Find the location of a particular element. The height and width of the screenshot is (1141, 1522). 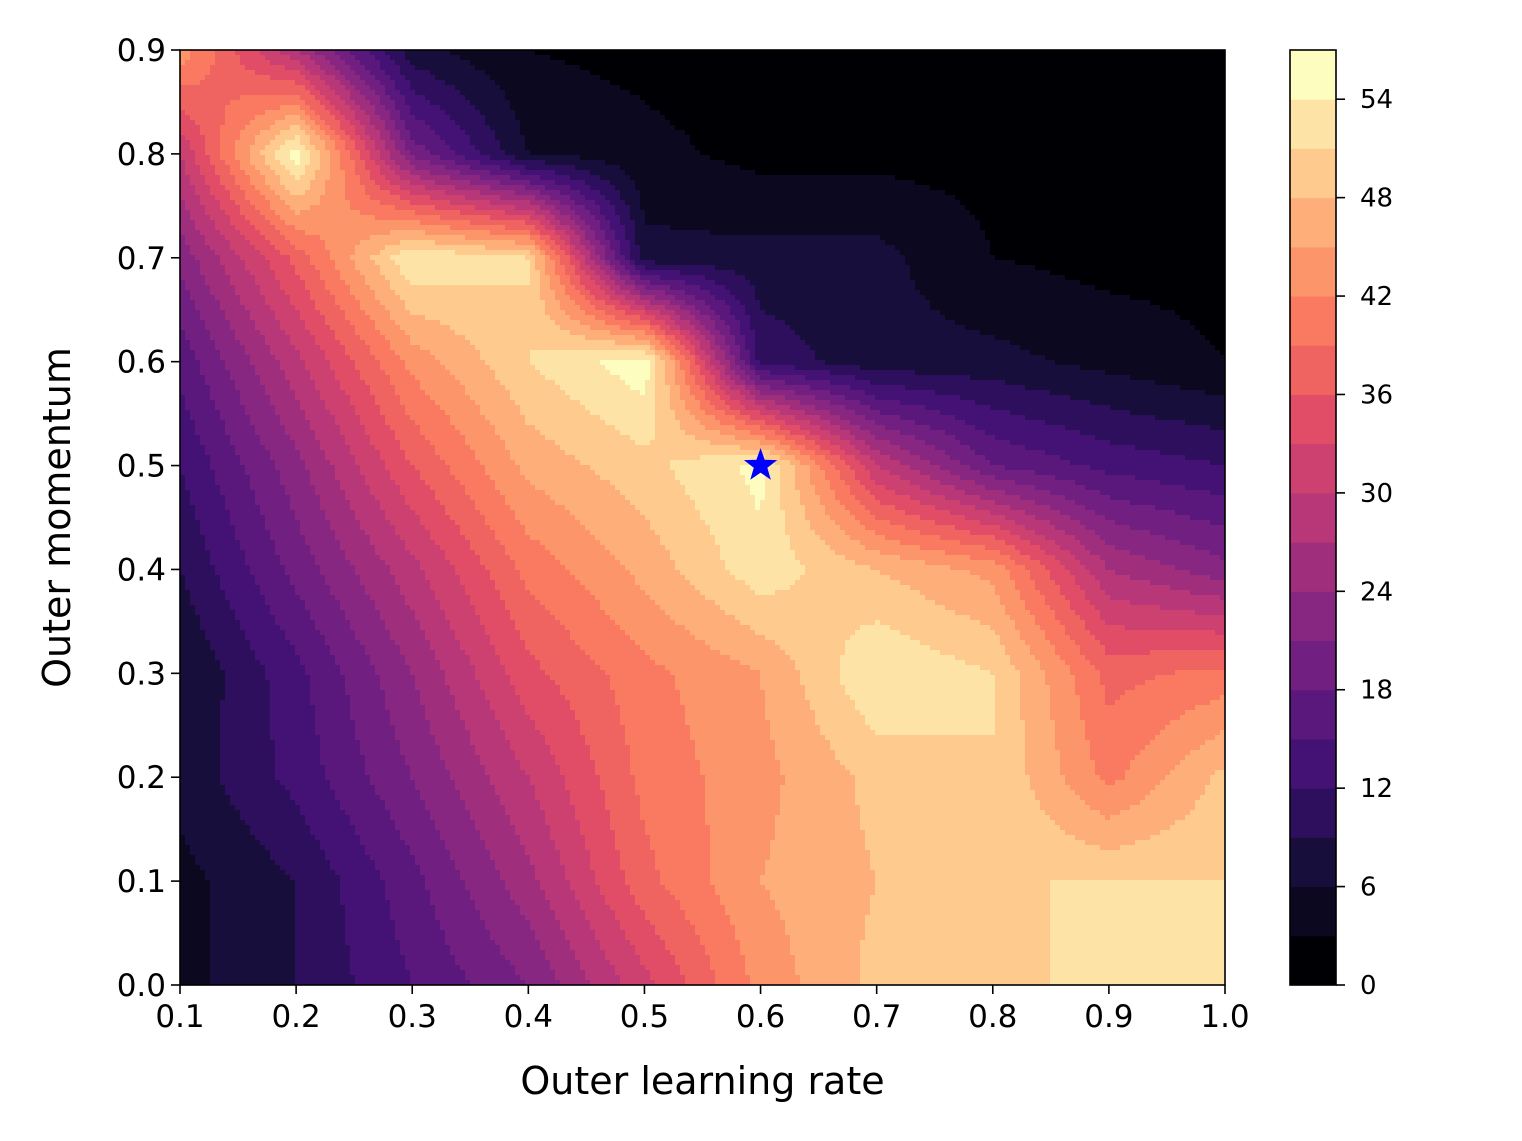

optimum-star-marker is located at coordinates (760, 464).